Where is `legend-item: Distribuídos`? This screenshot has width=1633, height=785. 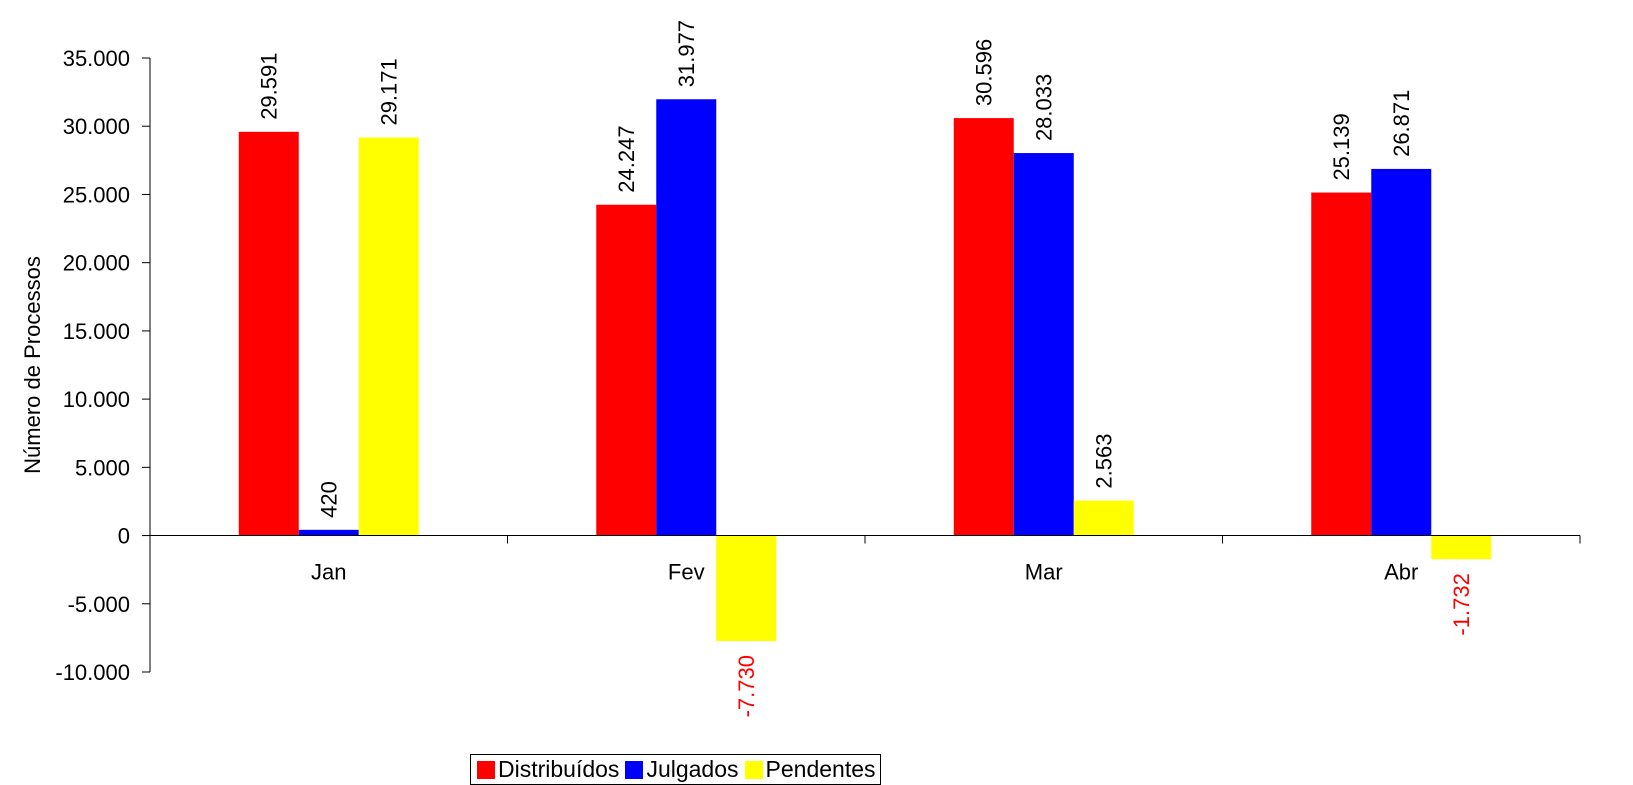 legend-item: Distribuídos is located at coordinates (548, 769).